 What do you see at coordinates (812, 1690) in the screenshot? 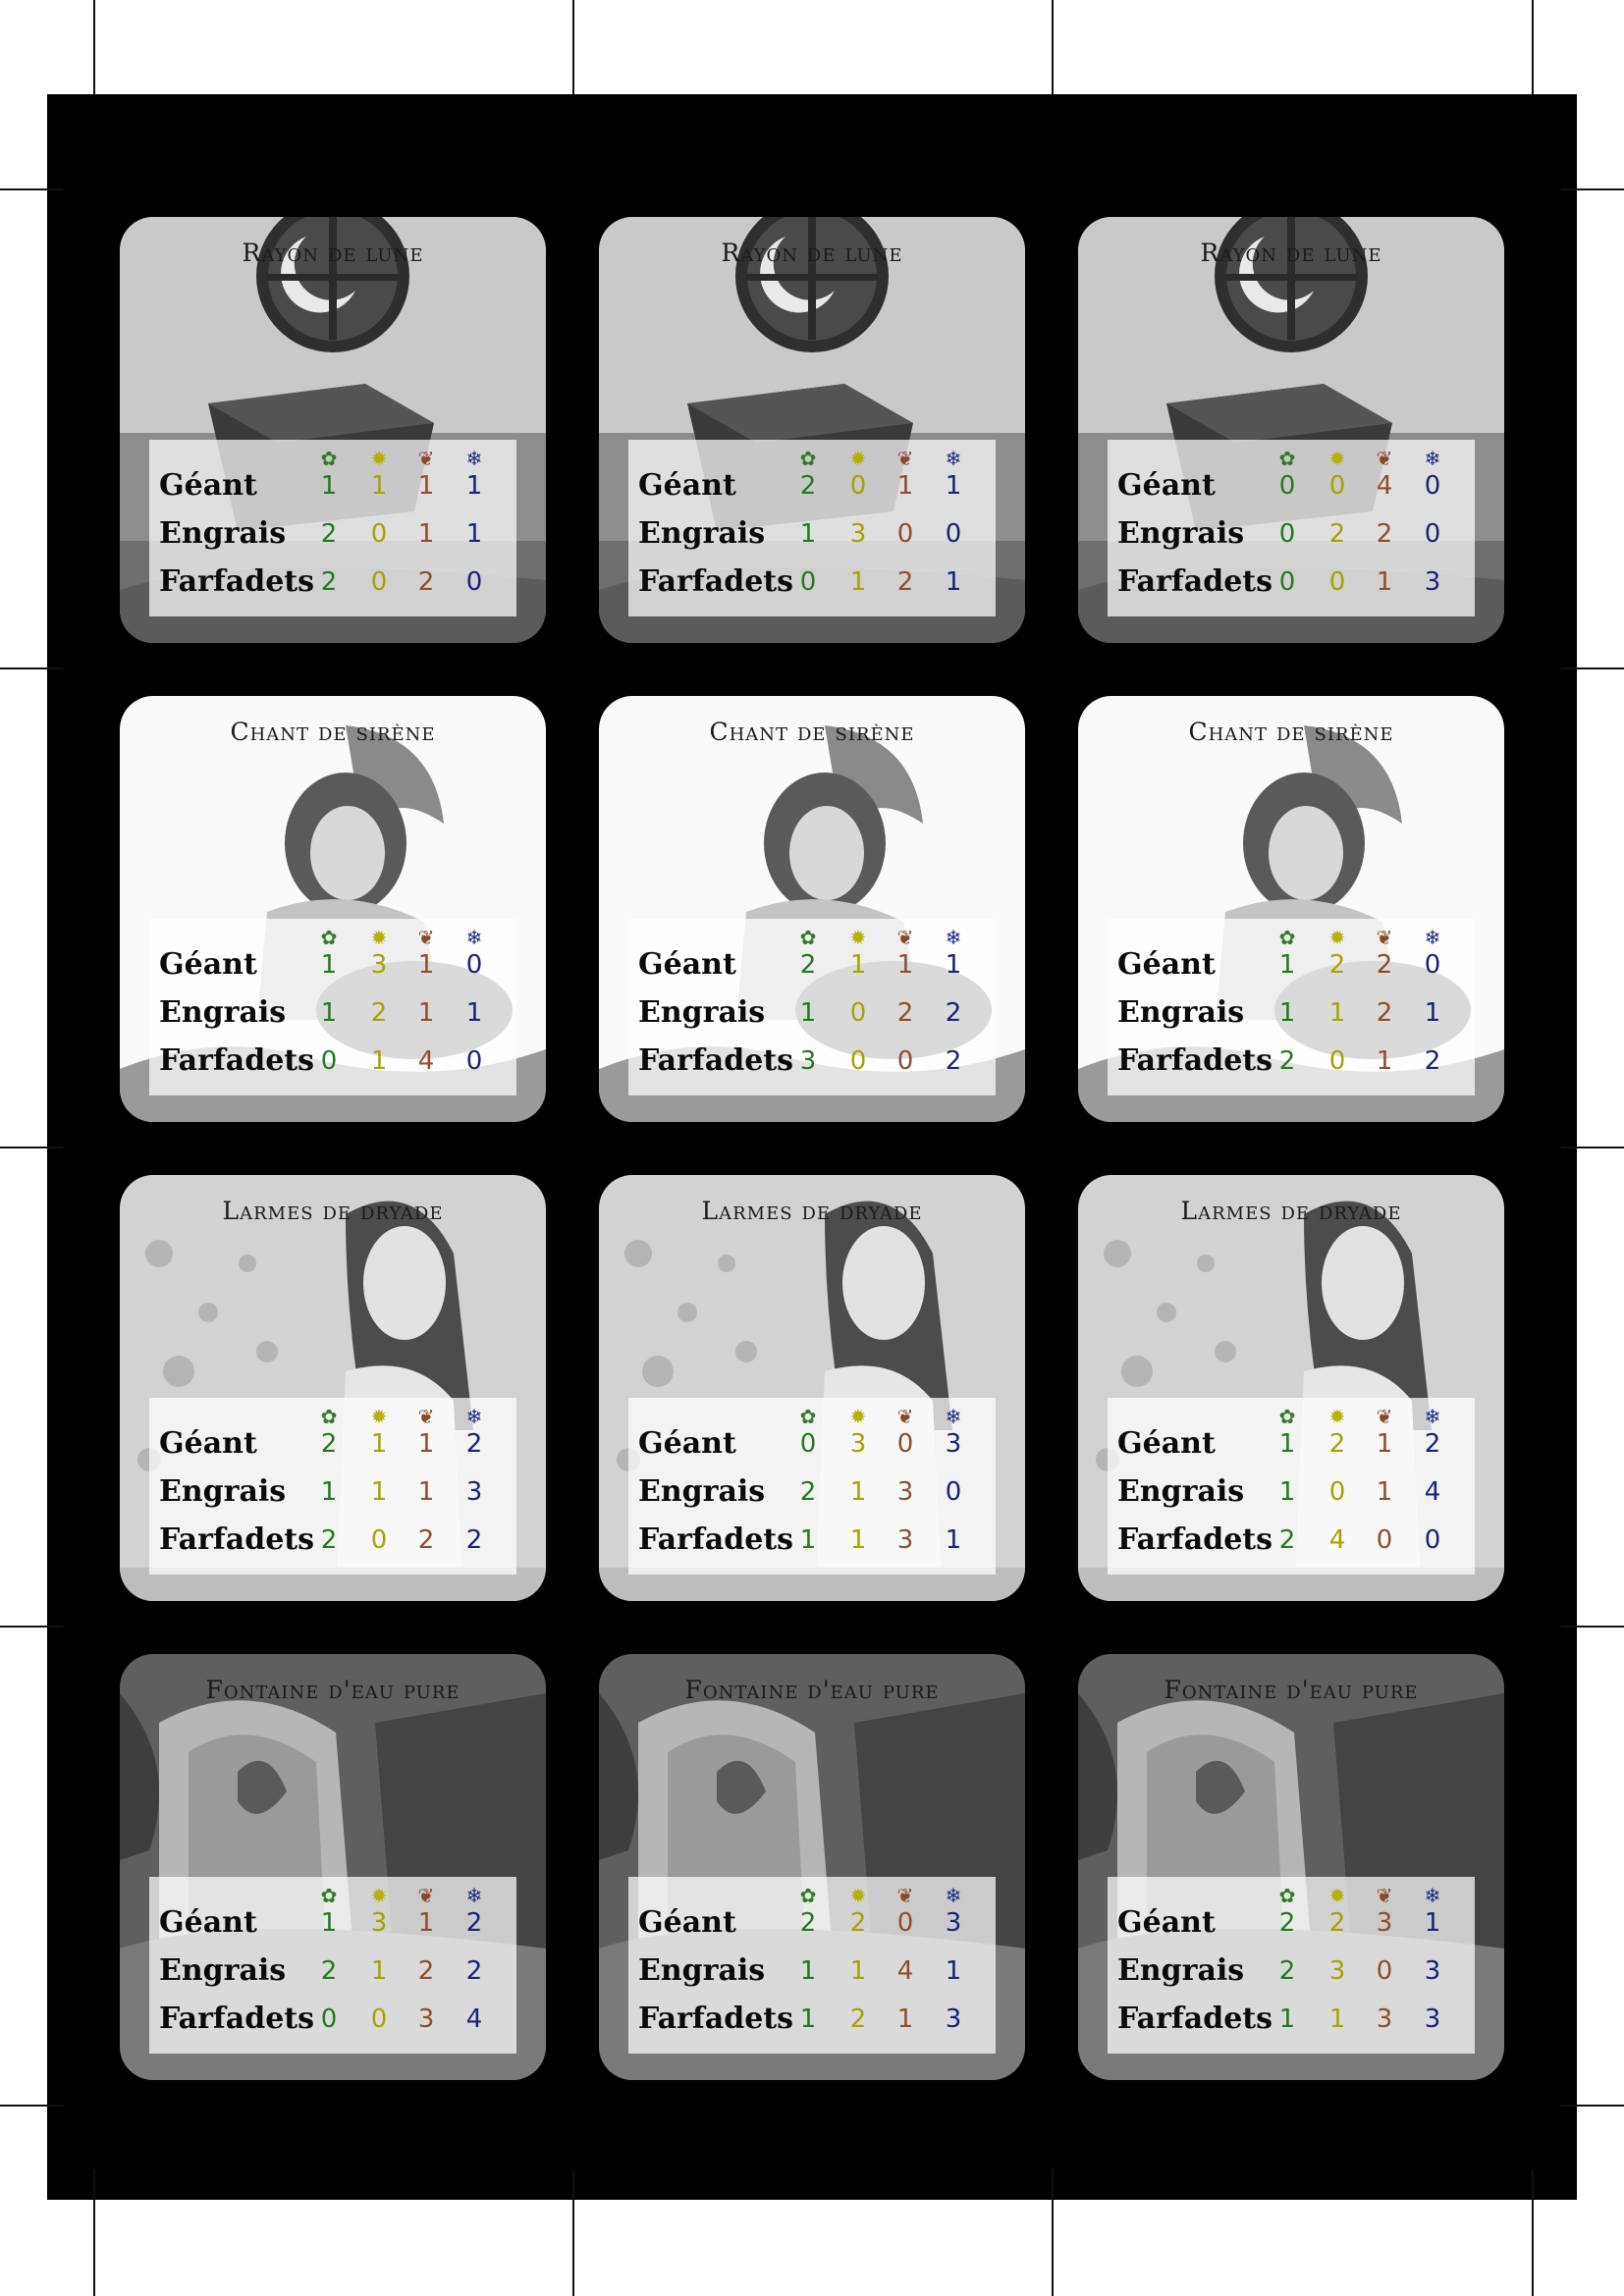
I see `card-title: Fontaine d'eau pure` at bounding box center [812, 1690].